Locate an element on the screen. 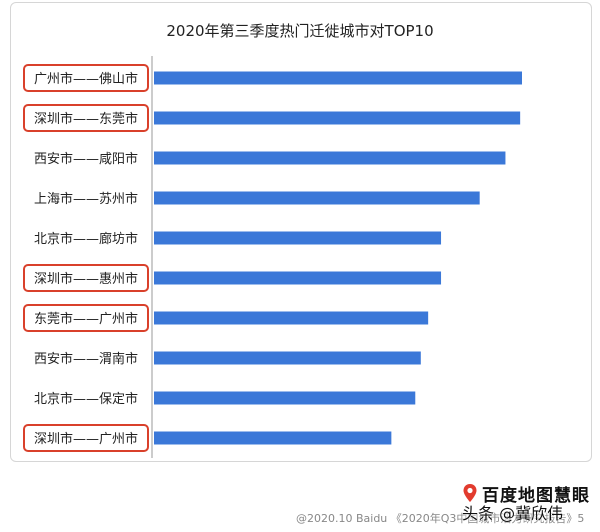 This screenshot has height=532, width=600. category-label-6: 深圳市——惠州市 is located at coordinates (86, 279).